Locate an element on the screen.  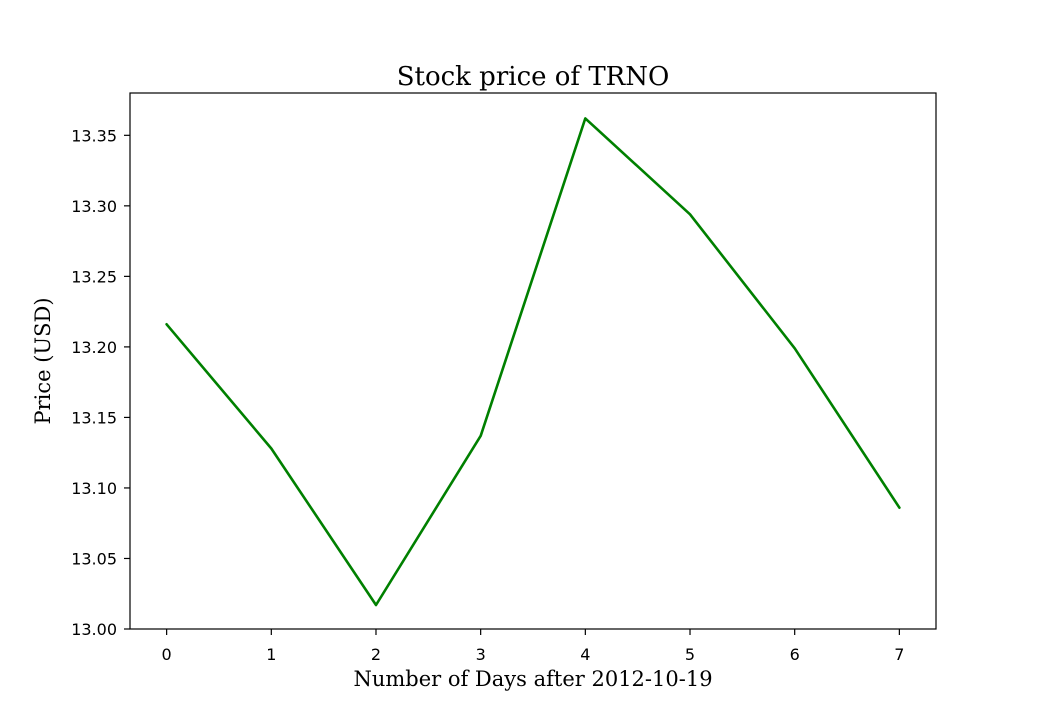
y-tick-label: 13.35 is located at coordinates (94, 135).